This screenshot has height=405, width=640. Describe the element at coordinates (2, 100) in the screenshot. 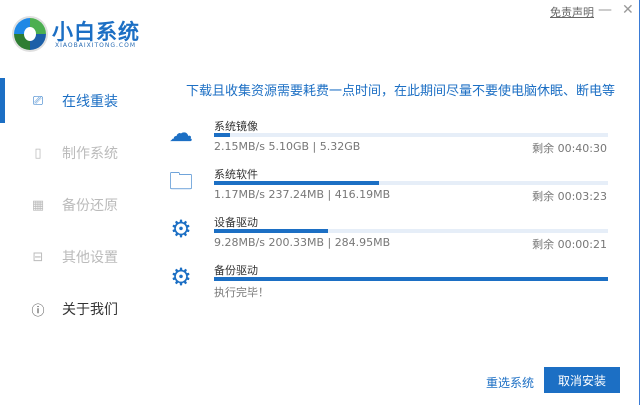

I see `active-indicator` at that location.